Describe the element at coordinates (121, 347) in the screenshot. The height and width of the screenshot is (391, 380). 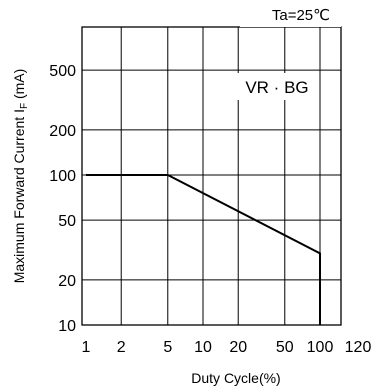
I see `x-tick-label: 2` at that location.